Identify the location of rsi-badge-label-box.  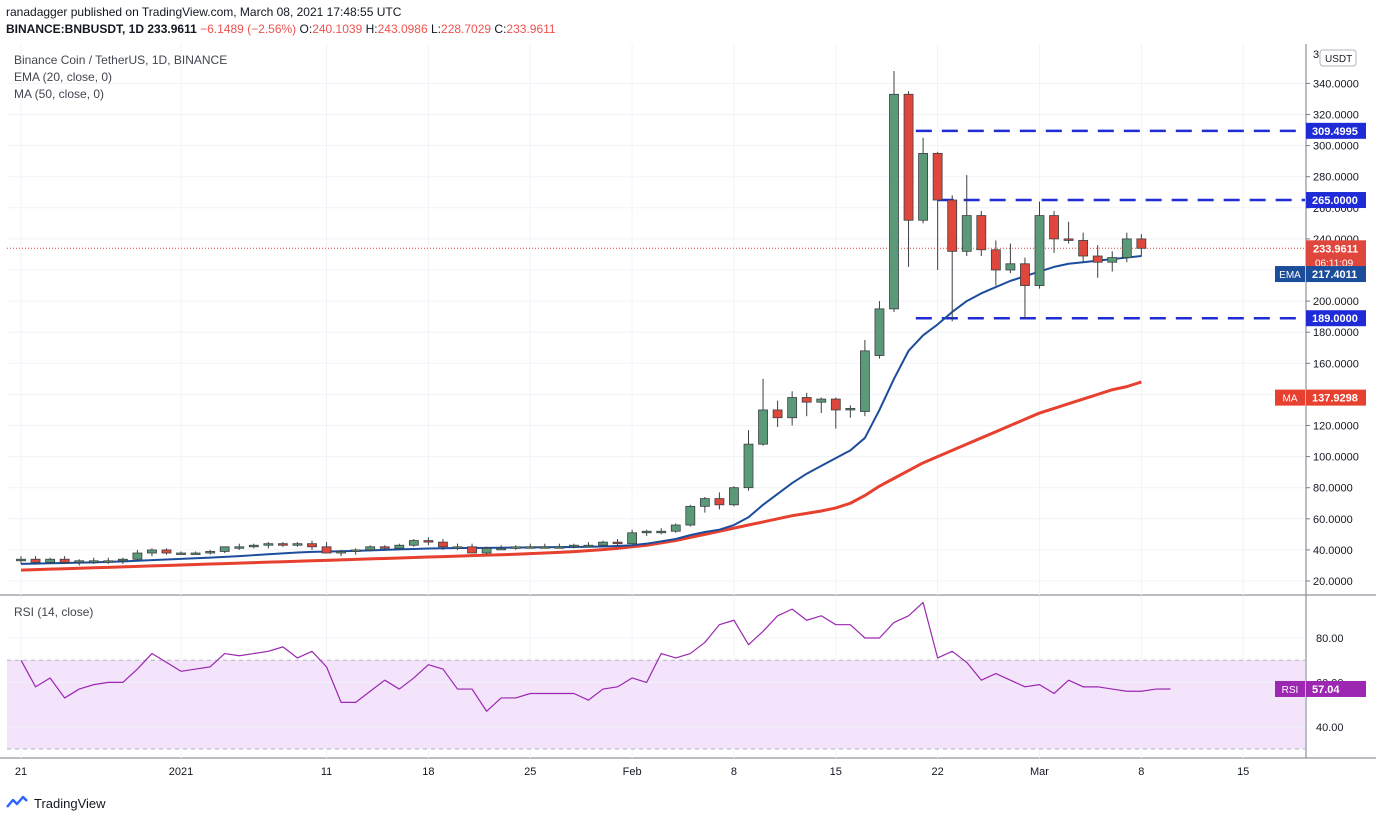
(1290, 688).